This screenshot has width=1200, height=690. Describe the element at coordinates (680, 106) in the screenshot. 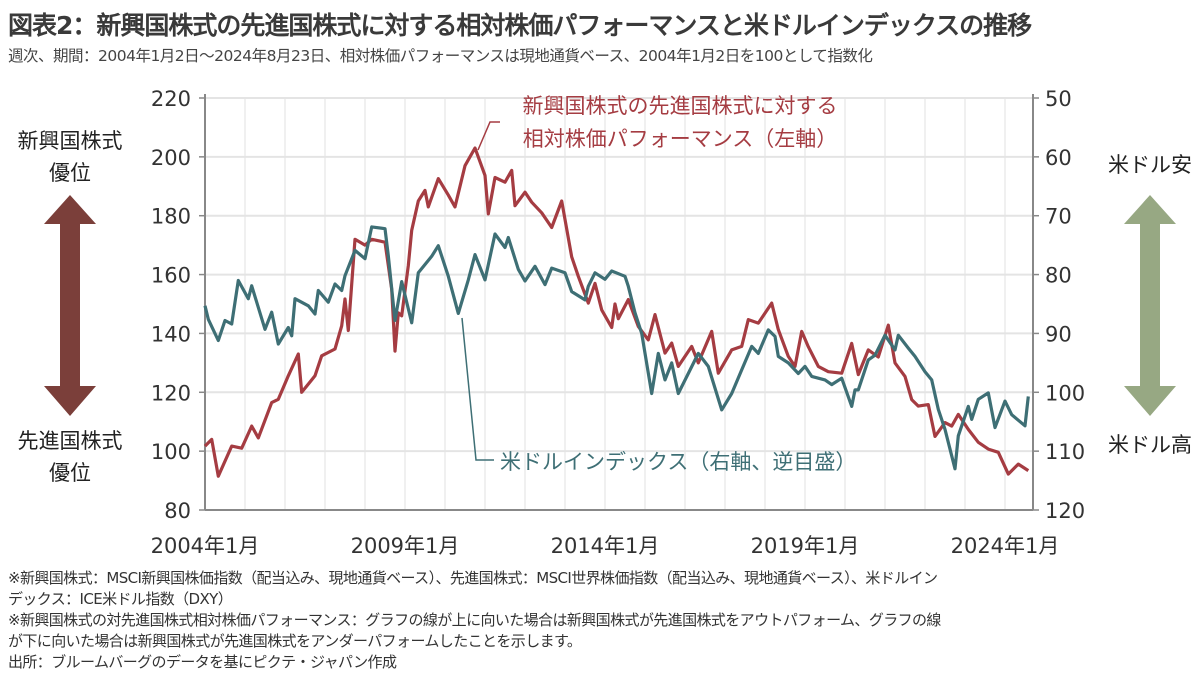

I see `relative-performance-label: 新興国株式の先進国株式に対する` at that location.